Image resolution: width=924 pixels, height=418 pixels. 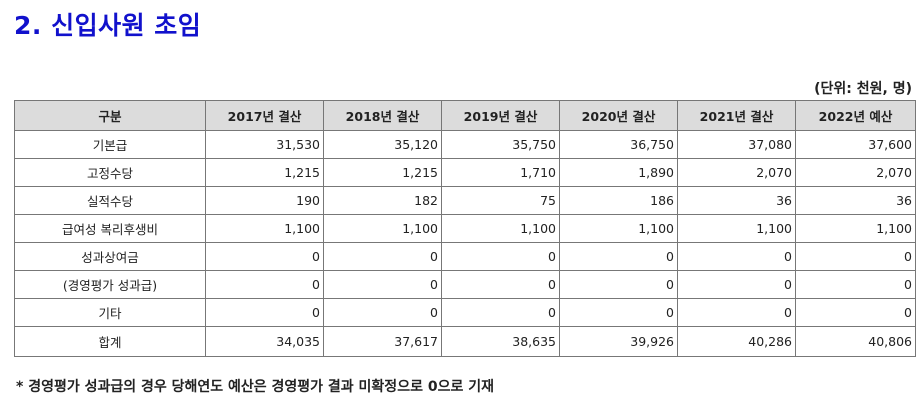 What do you see at coordinates (500, 115) in the screenshot?
I see `column-header: 2019년 결산` at bounding box center [500, 115].